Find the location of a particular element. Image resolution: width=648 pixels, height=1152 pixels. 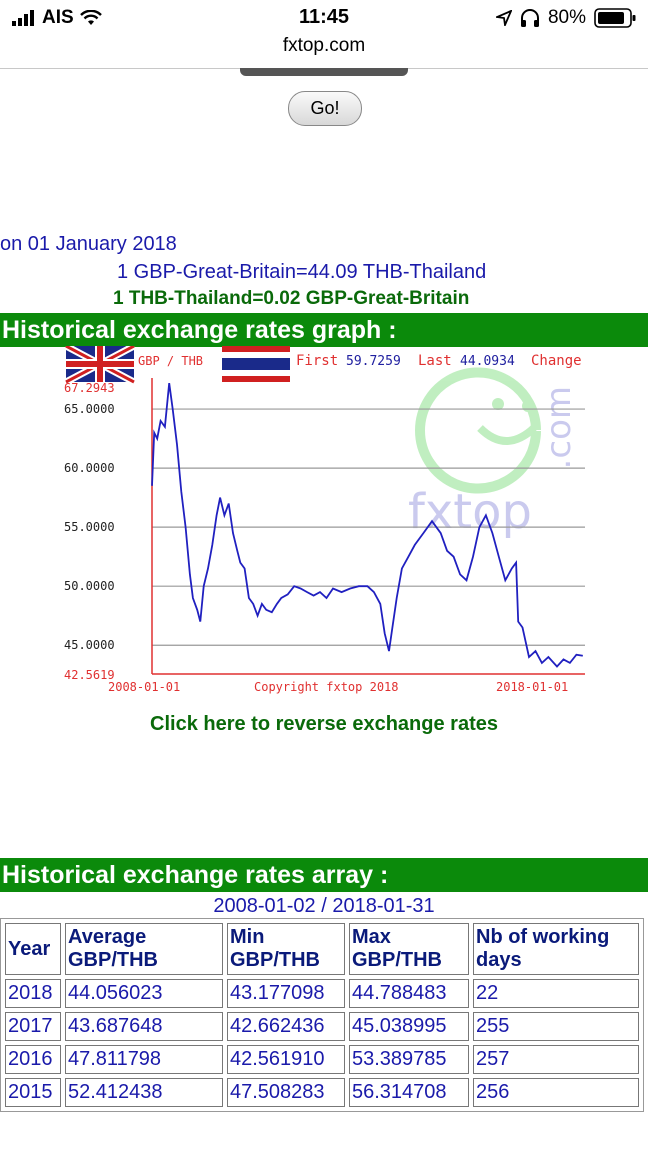

status-bar: AIS 11:45 80% is located at coordinates (324, 18).